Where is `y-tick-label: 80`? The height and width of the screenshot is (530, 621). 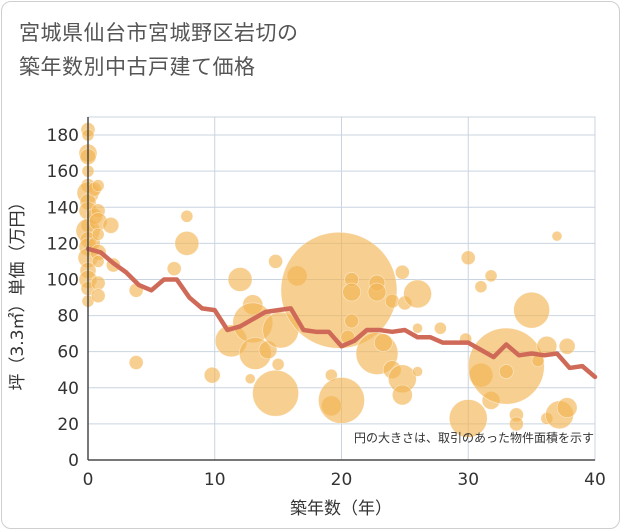
y-tick-label: 80 is located at coordinates (68, 317).